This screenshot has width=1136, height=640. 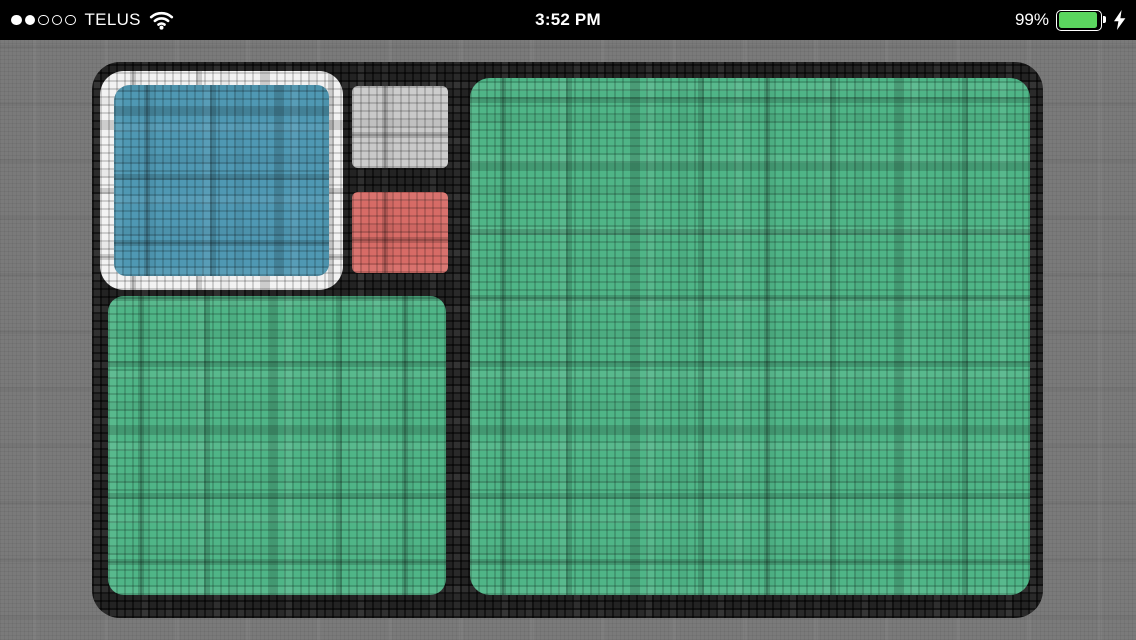 I want to click on charging-bolt-icon, so click(x=1120, y=20).